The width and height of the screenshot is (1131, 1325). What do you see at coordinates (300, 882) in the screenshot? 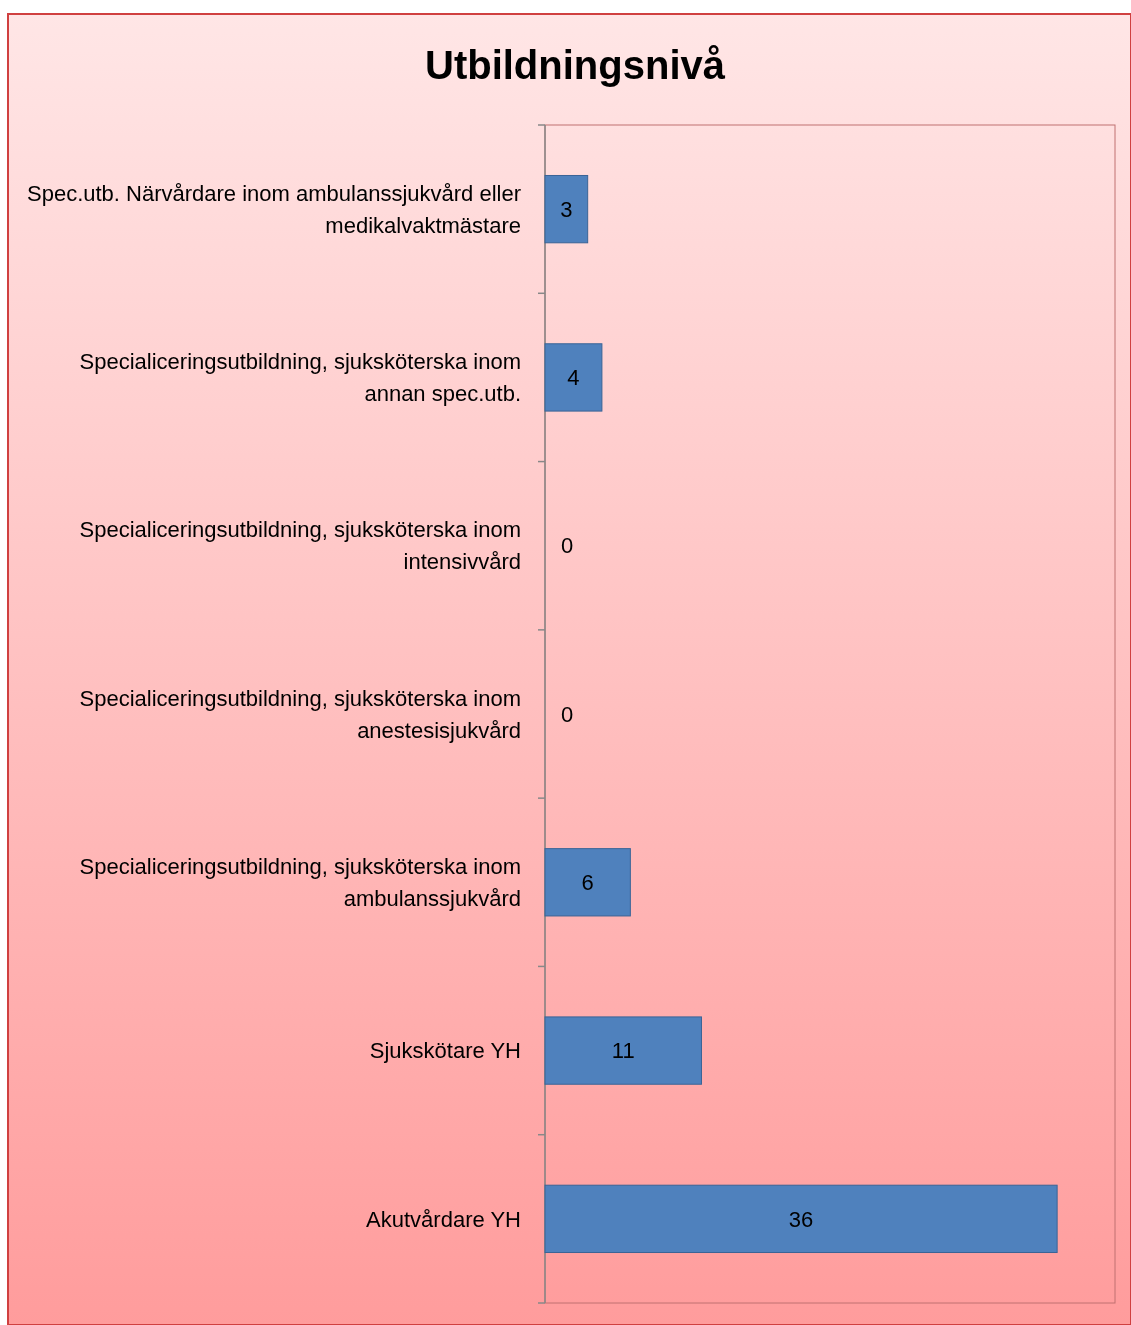
I see `y-tick-label: Specialiceringsutbildning, sjuksköterska inom ambulanssjukvård` at bounding box center [300, 882].